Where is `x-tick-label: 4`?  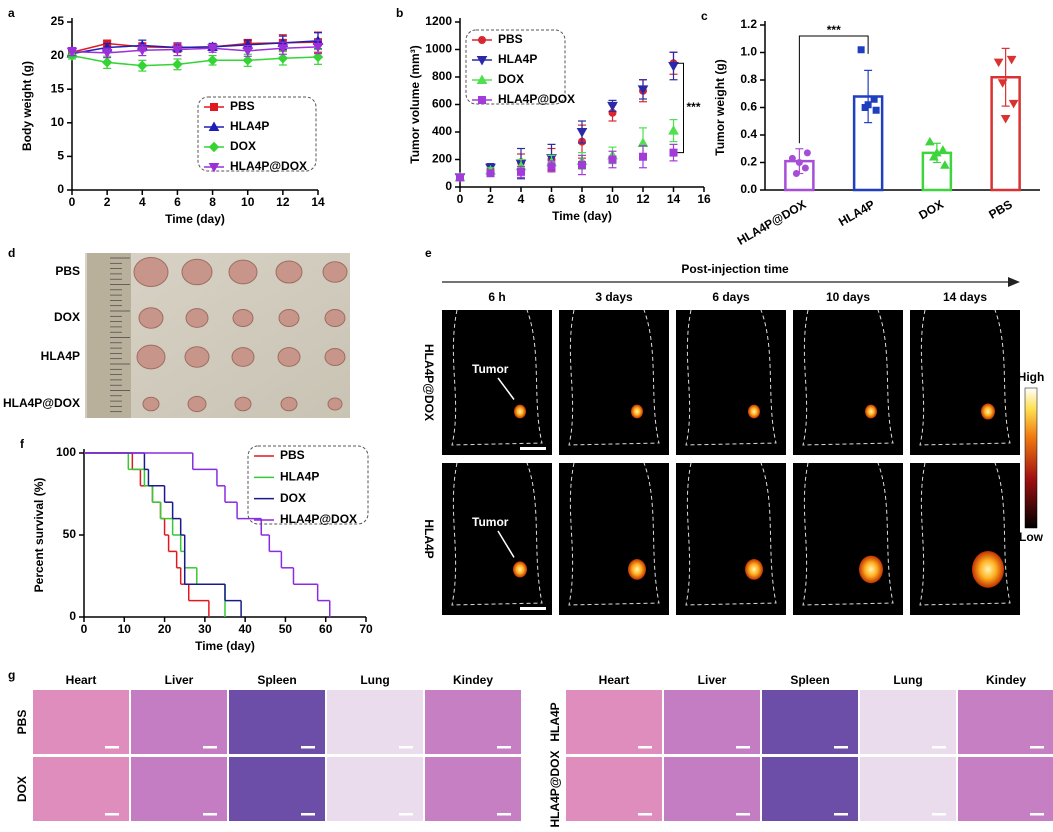
x-tick-label: 4 is located at coordinates (521, 199).